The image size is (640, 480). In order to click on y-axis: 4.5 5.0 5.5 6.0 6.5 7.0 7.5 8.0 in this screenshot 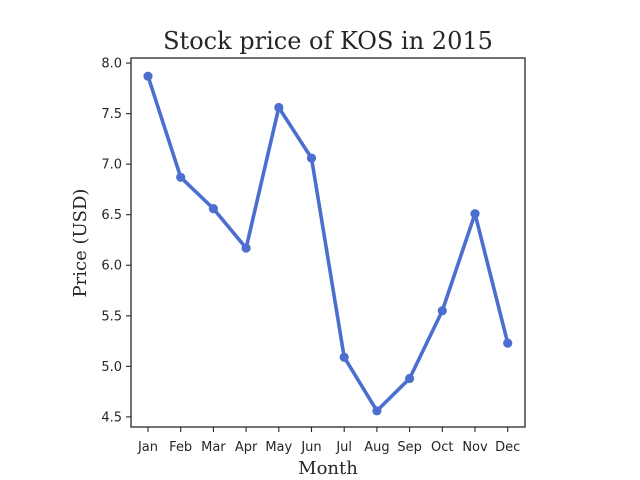, I will do `click(116, 241)`.